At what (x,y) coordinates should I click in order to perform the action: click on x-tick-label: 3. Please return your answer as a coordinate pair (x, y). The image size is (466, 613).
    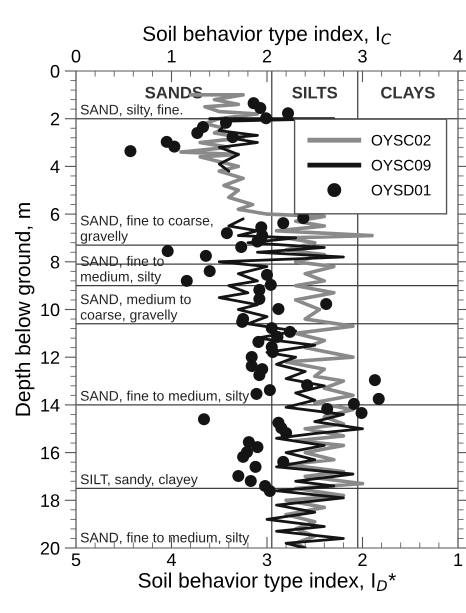
    Looking at the image, I should click on (267, 559).